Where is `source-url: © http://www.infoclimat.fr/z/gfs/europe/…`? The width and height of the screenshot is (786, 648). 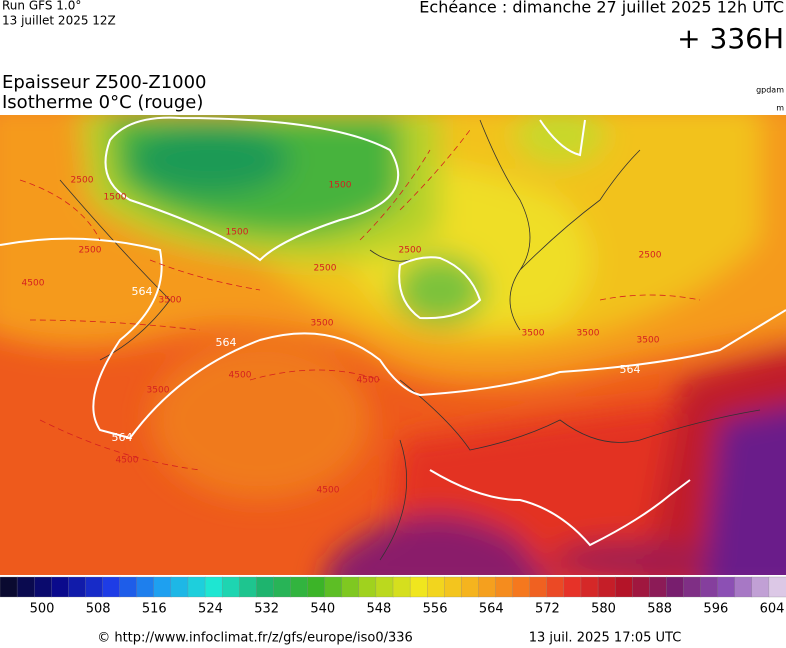
source-url: © http://www.infoclimat.fr/z/gfs/europe/… is located at coordinates (255, 638).